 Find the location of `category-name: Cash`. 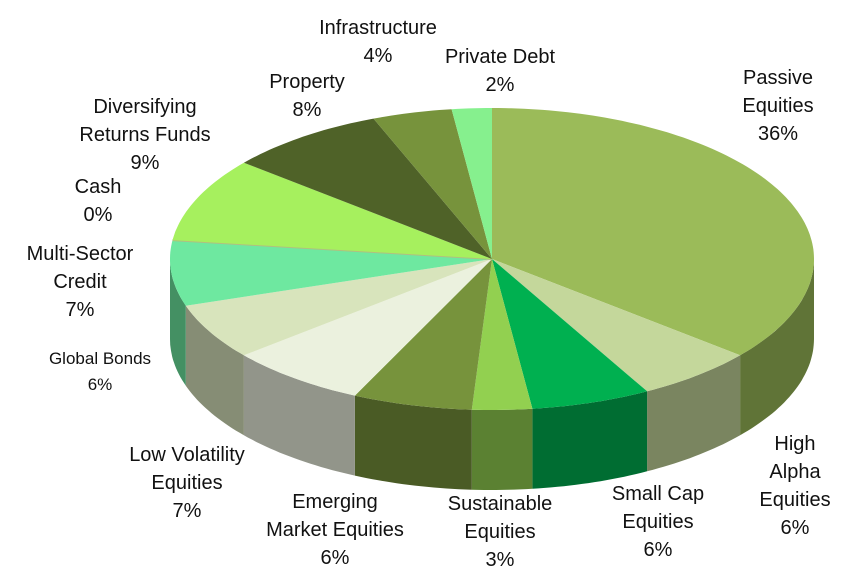

category-name: Cash is located at coordinates (98, 187).